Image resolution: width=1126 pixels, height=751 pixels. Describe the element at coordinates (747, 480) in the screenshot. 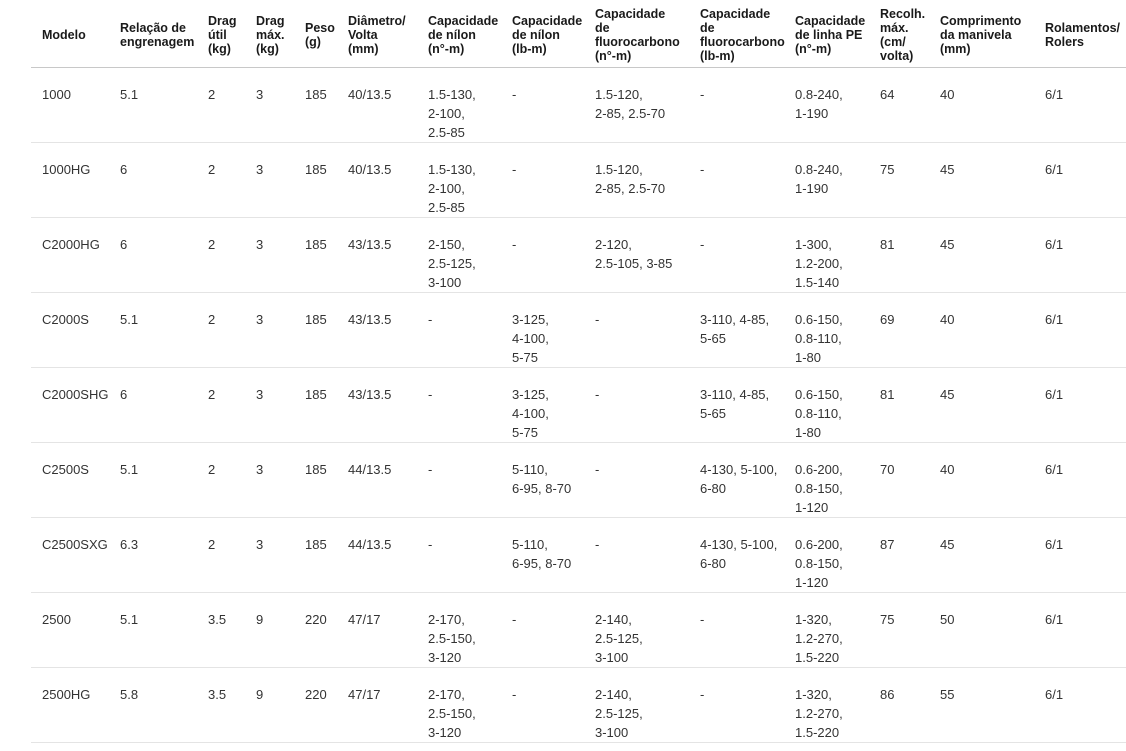

I see `cell-cap-fluoro-lb: 4-130, 5-100, 6-80` at that location.